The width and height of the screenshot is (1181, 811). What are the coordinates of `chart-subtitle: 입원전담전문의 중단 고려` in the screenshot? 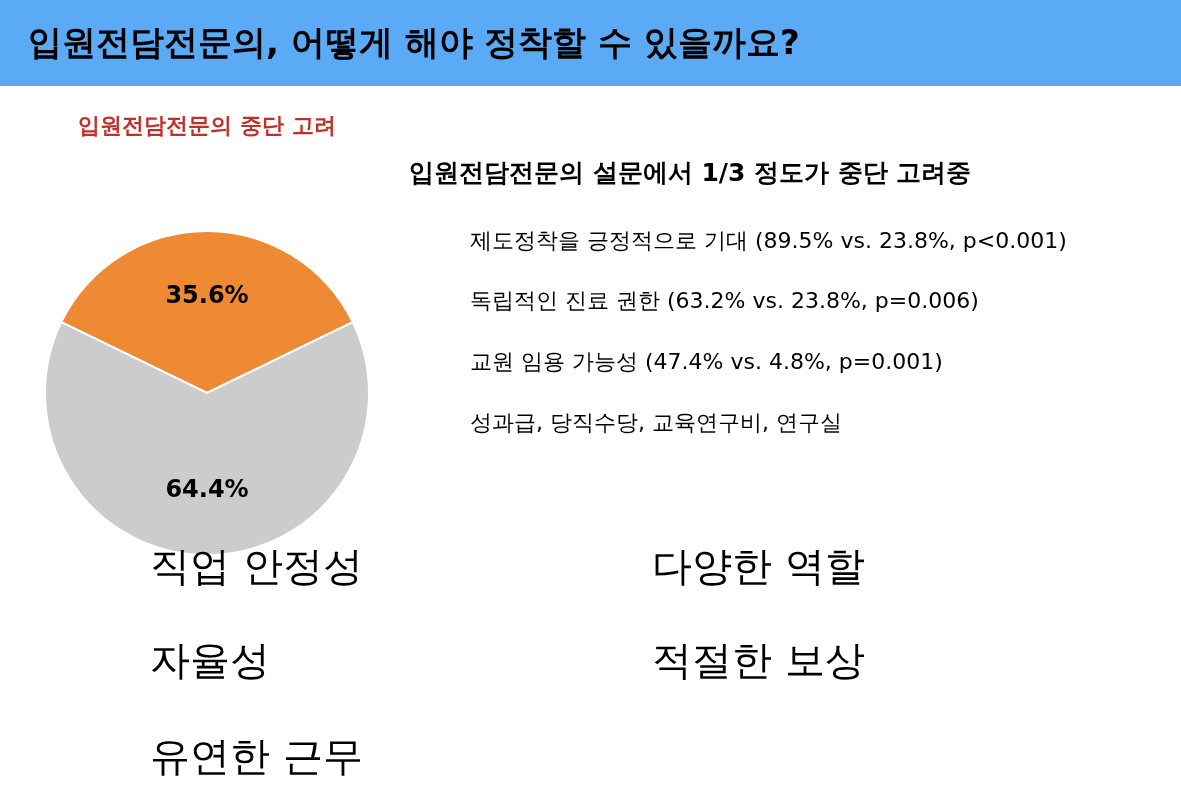 It's located at (207, 125).